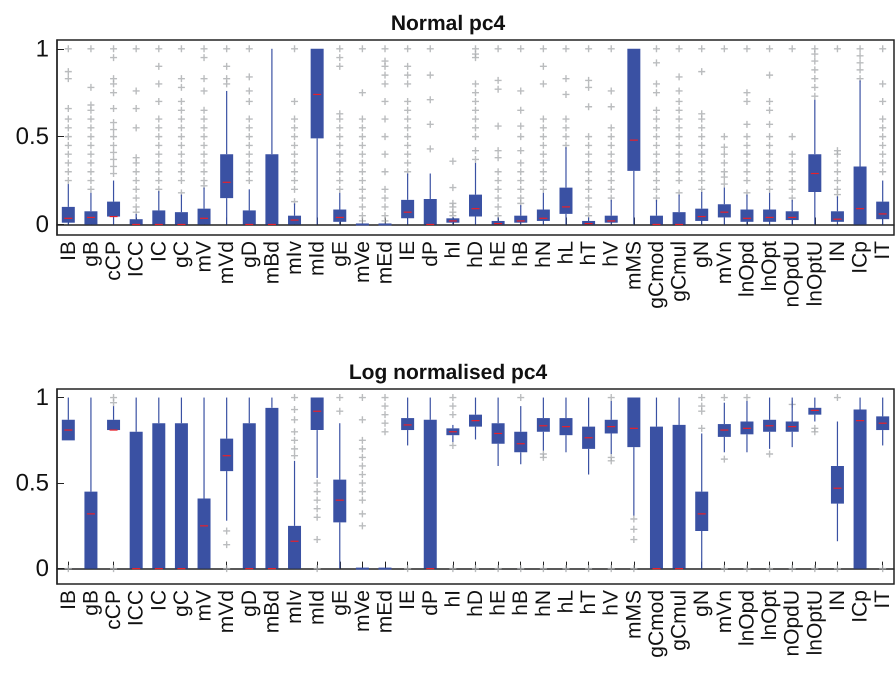 This screenshot has height=676, width=896. I want to click on chart-title: Log normalised pc4, so click(448, 372).